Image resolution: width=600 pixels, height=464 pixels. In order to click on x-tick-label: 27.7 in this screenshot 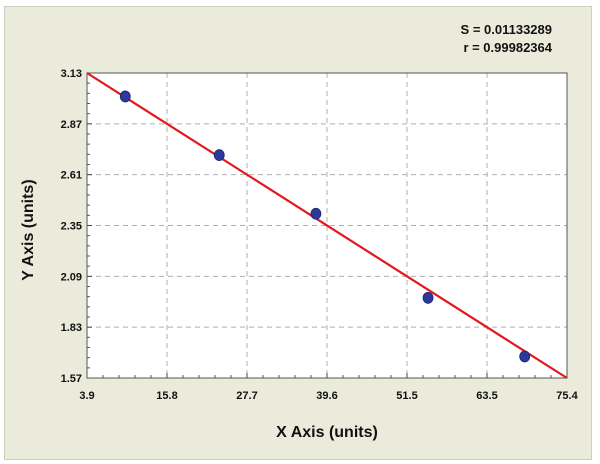, I will do `click(246, 396)`.